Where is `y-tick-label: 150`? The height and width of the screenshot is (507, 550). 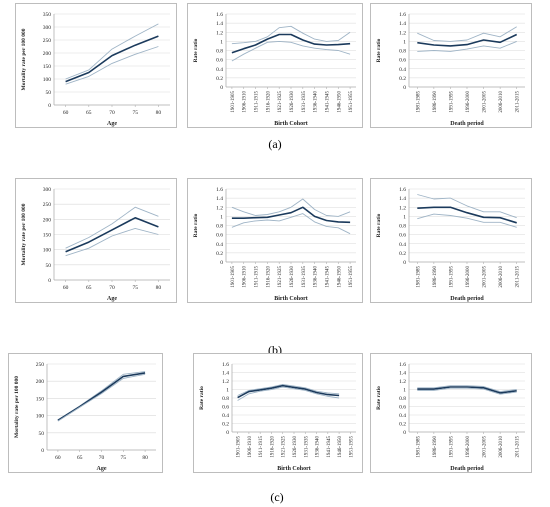
y-tick-label: 150 is located at coordinates (47, 67).